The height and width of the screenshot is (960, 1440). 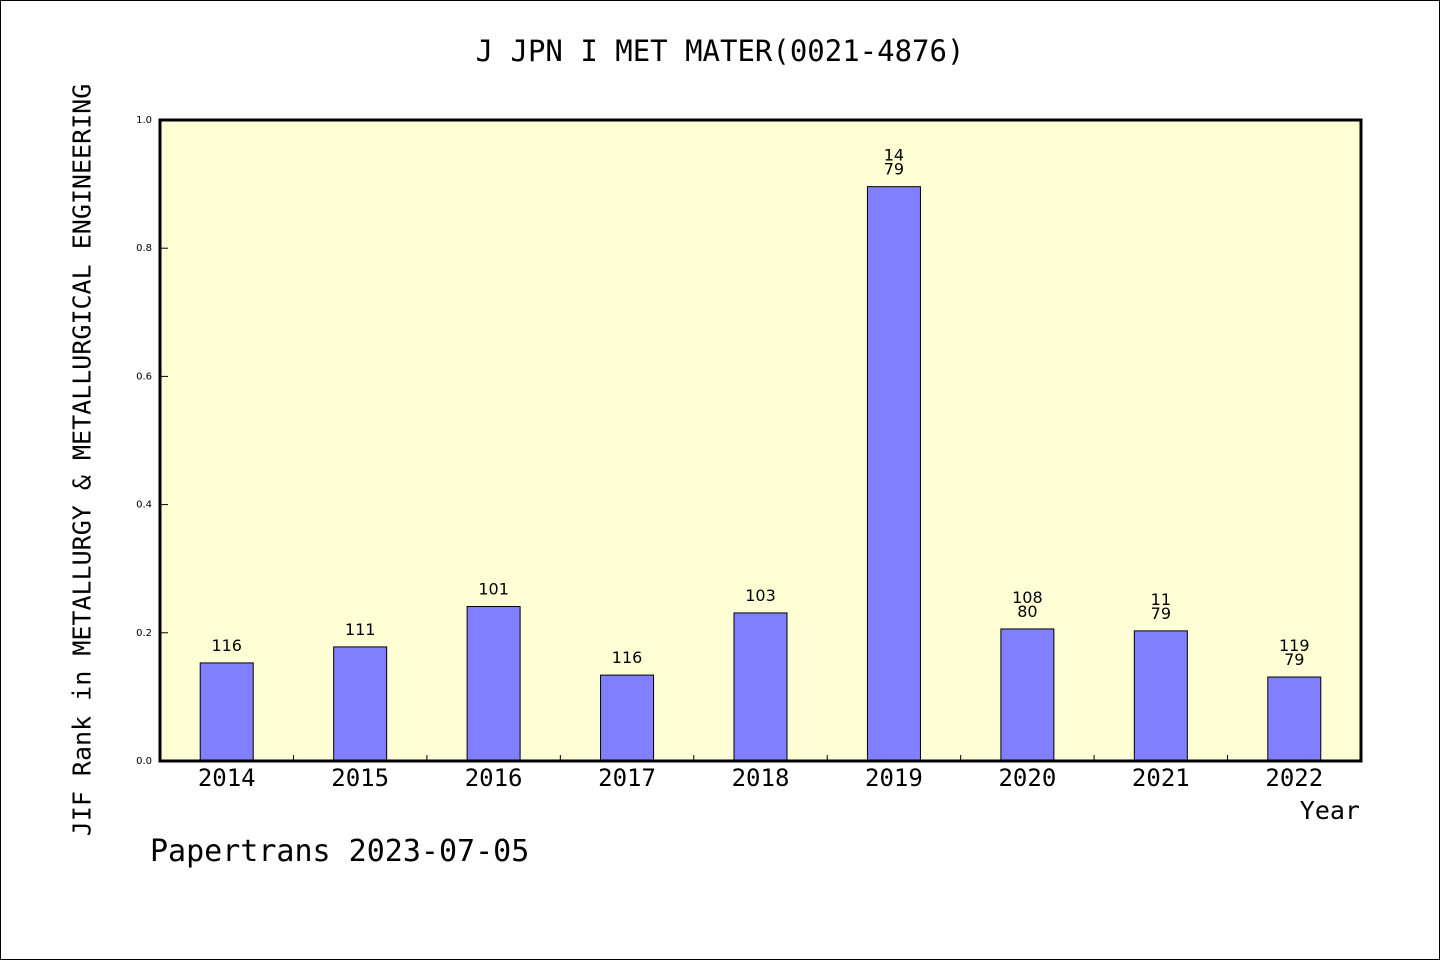 I want to click on x-tick-label: 2022, so click(x=1294, y=778).